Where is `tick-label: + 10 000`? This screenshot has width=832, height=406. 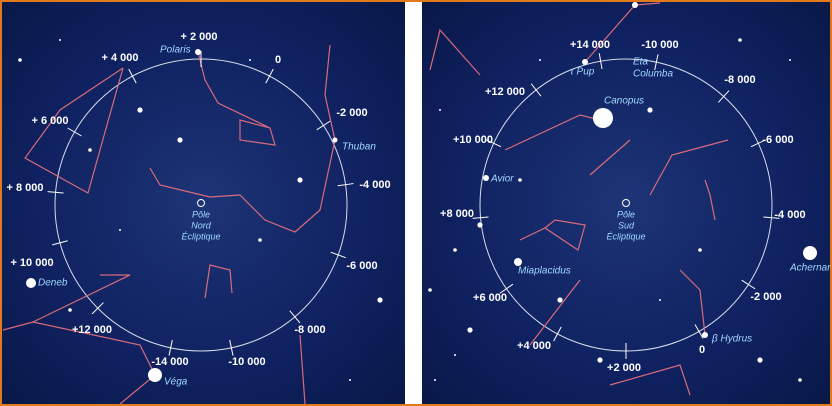 tick-label: + 10 000 is located at coordinates (31, 263).